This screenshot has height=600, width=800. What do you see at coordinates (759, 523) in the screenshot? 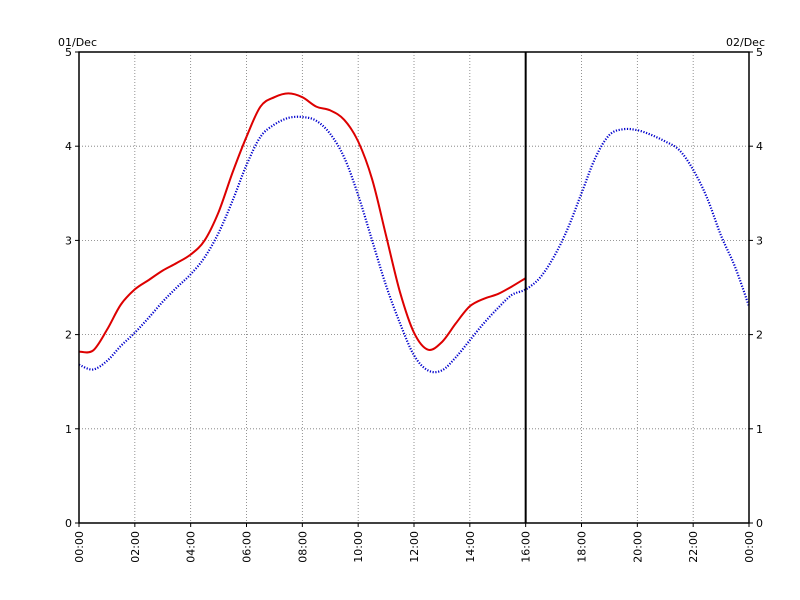
I see `y-tick-label-right: 0` at bounding box center [759, 523].